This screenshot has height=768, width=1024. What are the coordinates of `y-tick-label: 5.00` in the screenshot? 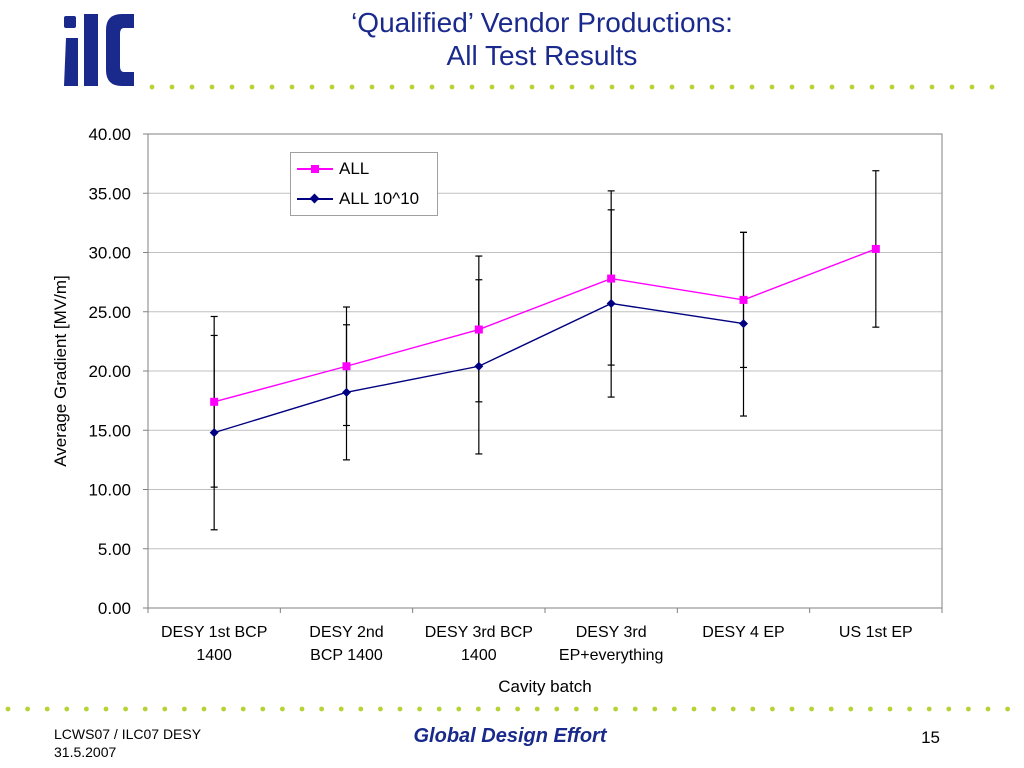 It's located at (114, 549).